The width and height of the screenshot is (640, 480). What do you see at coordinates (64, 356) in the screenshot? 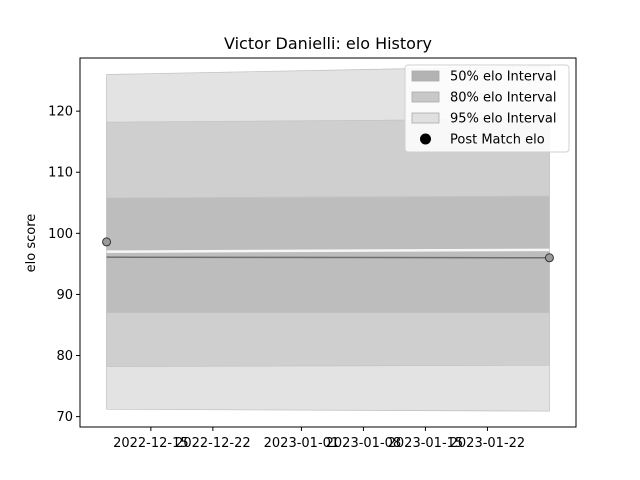
I see `y-tick-label: 80` at bounding box center [64, 356].